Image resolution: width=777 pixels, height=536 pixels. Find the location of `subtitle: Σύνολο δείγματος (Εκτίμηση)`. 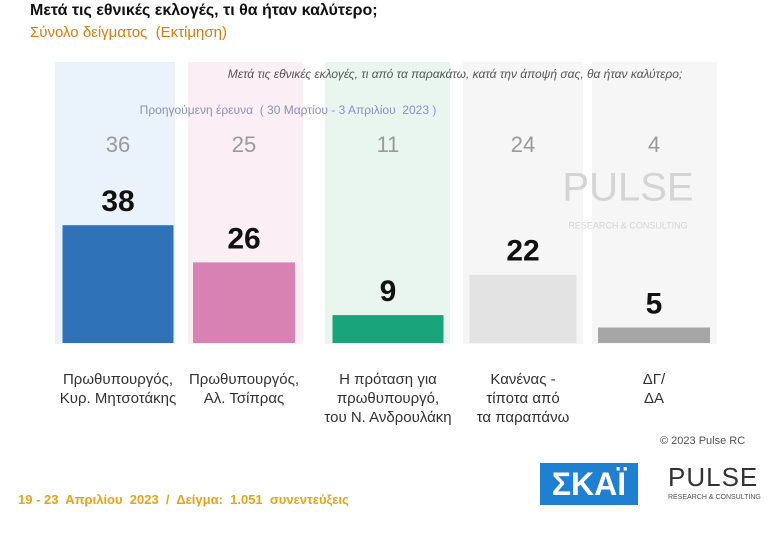

subtitle: Σύνολο δείγματος (Εκτίμηση) is located at coordinates (128, 32).